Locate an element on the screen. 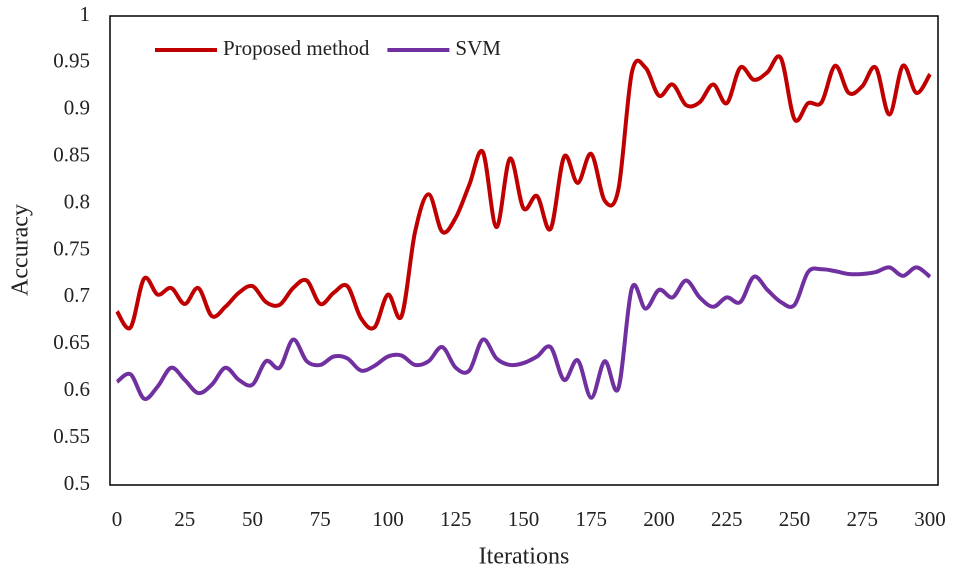 The image size is (962, 577). x-tick-label: 275 is located at coordinates (863, 519).